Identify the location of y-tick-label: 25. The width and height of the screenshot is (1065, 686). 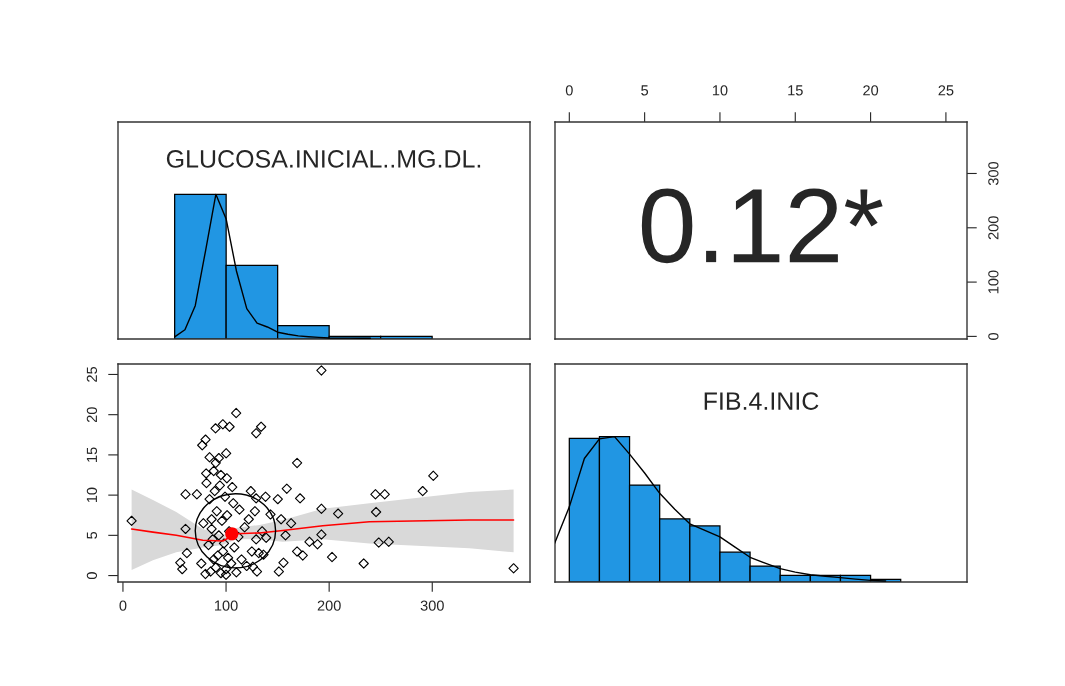
(92, 374).